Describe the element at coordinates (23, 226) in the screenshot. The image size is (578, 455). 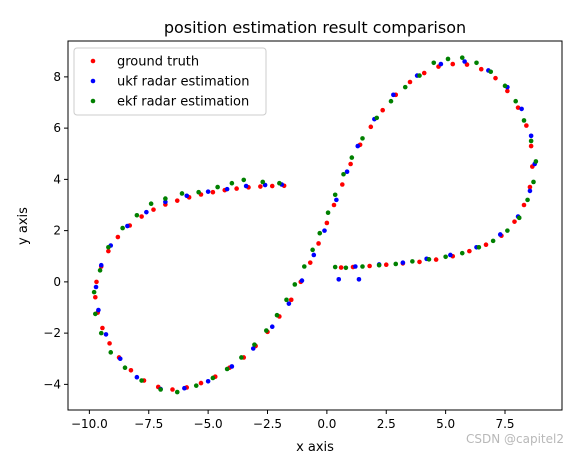
I see `y-axis-label: y axis` at that location.